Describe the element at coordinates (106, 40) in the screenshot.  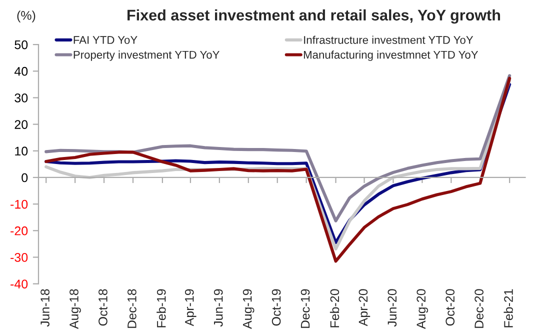
I see `legend-label: FAI YTD YoY` at that location.